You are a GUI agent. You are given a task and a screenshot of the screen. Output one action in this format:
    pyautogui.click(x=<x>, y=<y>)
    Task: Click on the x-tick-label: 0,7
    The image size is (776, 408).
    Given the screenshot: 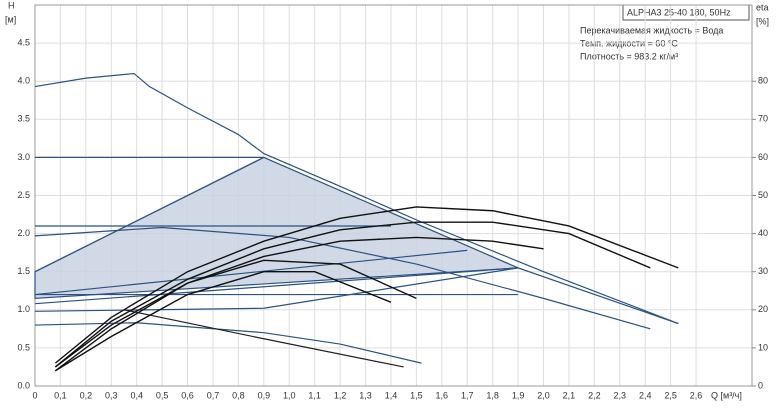 What is the action you would take?
    pyautogui.click(x=213, y=395)
    